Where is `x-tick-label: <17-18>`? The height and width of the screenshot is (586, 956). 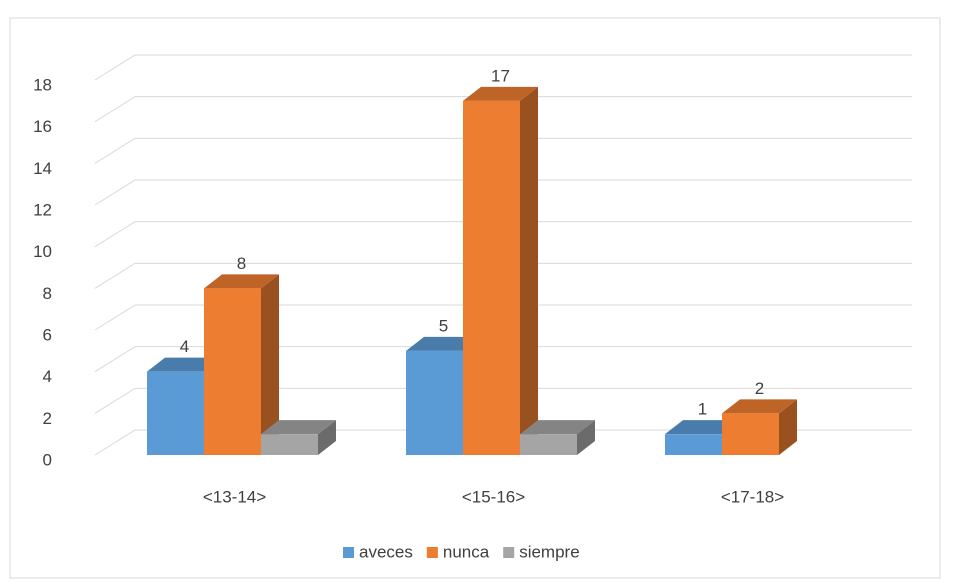 x-tick-label: <17-18> is located at coordinates (752, 496).